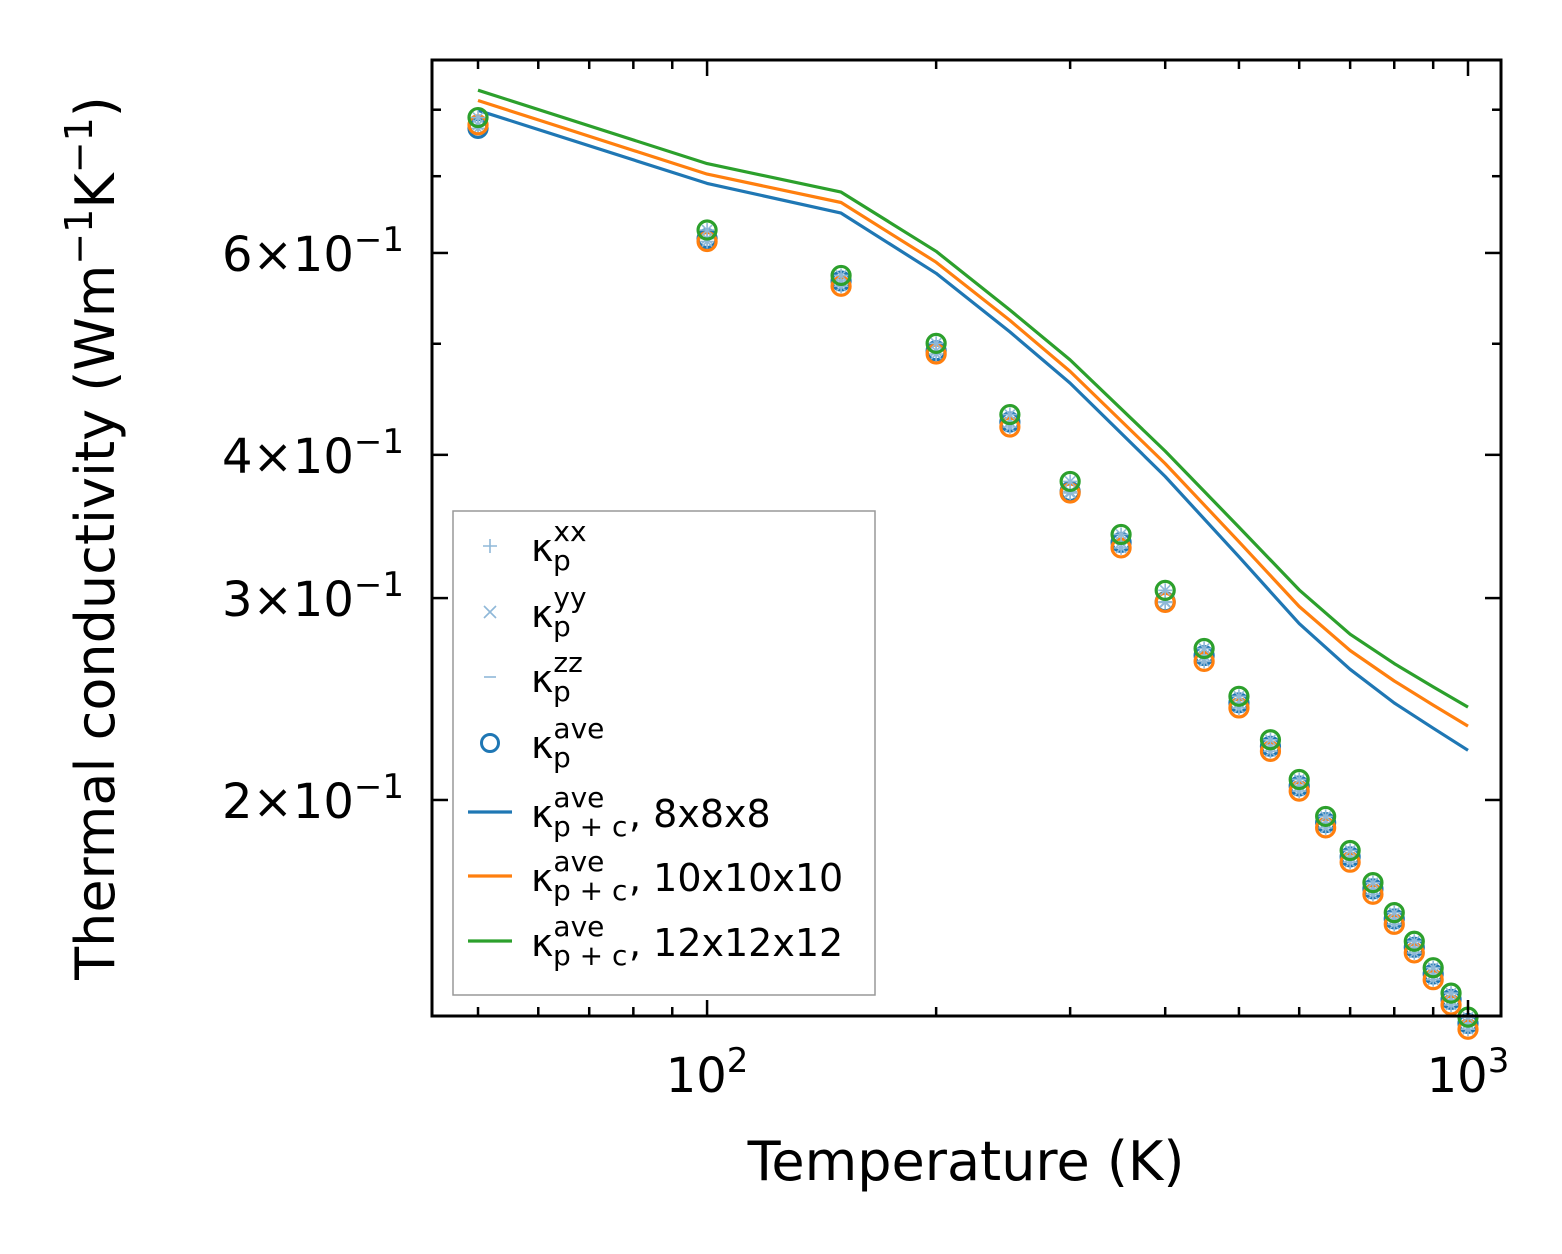  I want to click on data-point--p-ave-12x12x12--750, so click(1373, 883).